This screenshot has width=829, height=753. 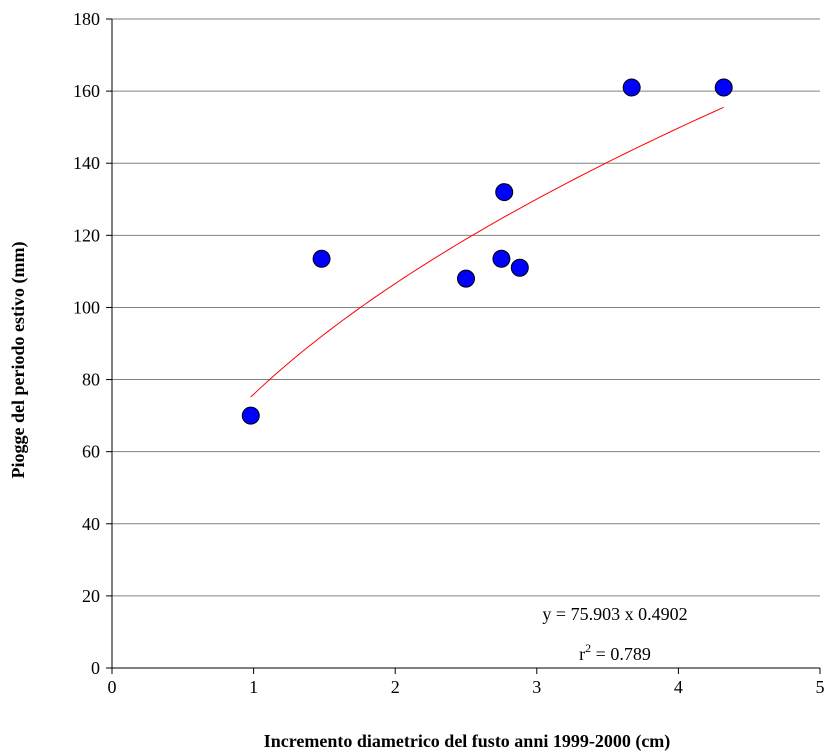 What do you see at coordinates (536, 687) in the screenshot?
I see `x-tick-label: 3` at bounding box center [536, 687].